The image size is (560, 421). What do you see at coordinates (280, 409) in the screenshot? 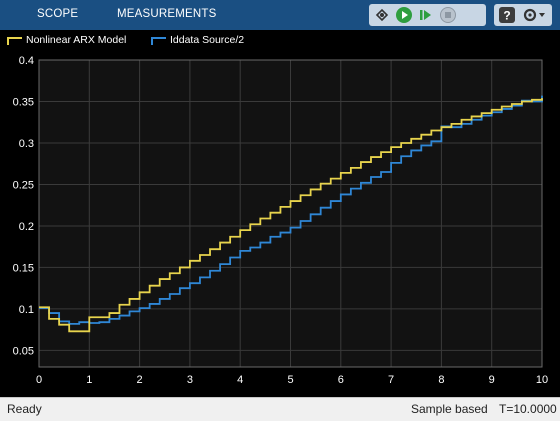
I see `status-bar: Ready Sample based T=10.0000` at bounding box center [280, 409].